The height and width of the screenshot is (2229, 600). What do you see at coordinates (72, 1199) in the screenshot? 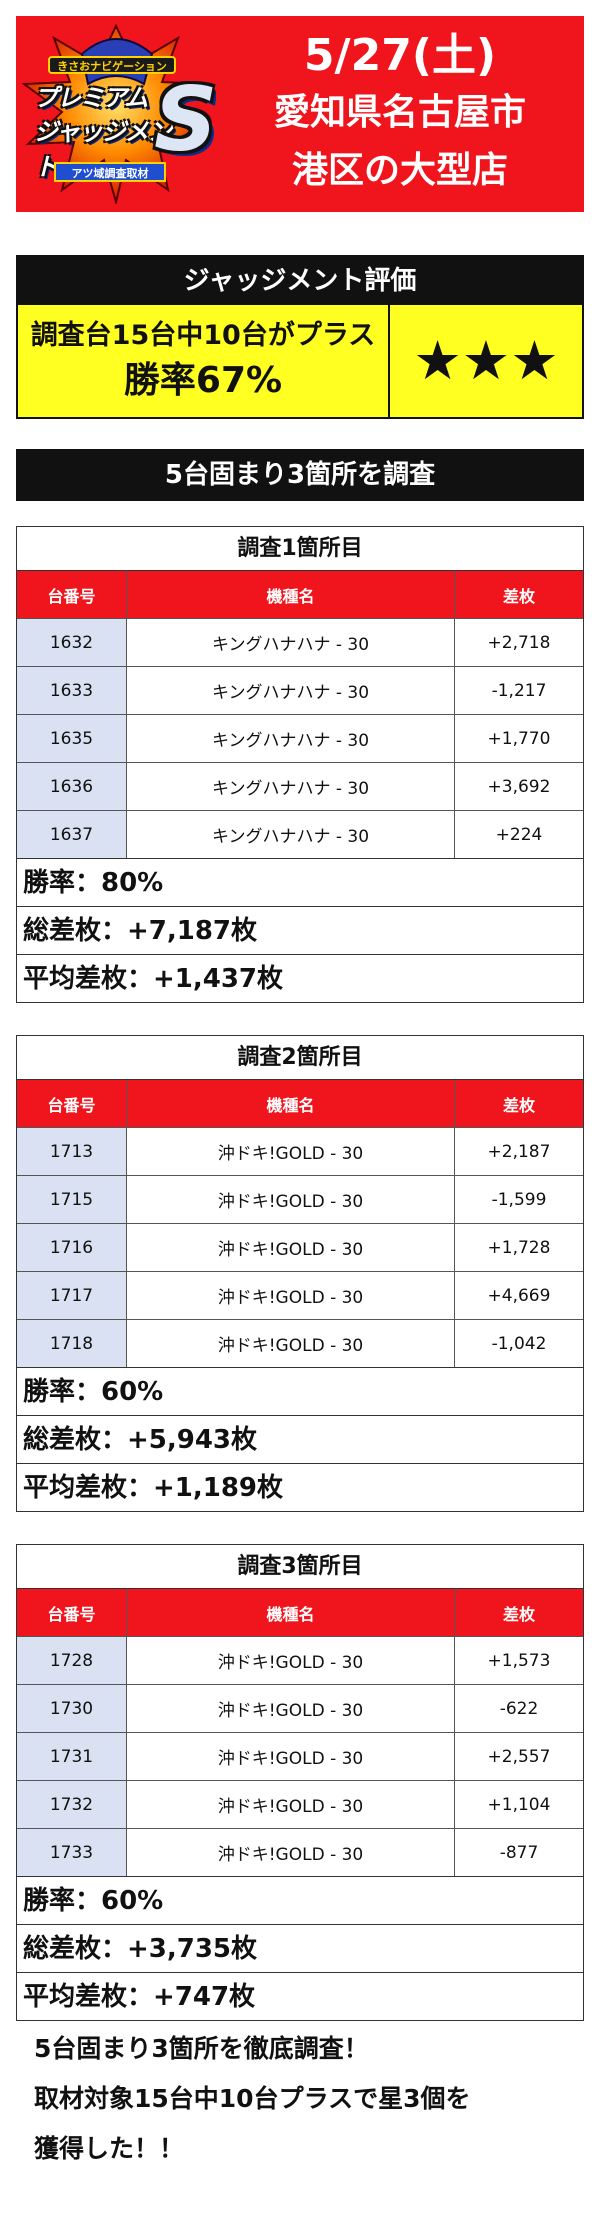
I see `machine-number: 1715` at bounding box center [72, 1199].